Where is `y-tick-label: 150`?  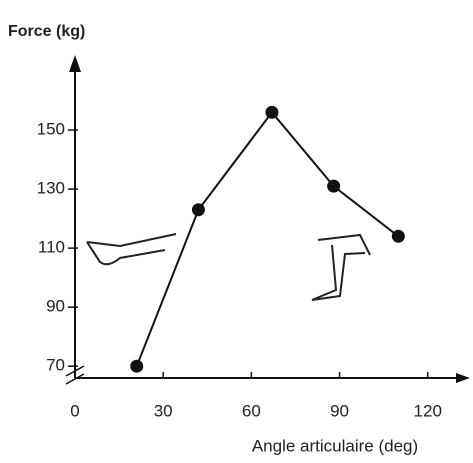 y-tick-label: 150 is located at coordinates (51, 129).